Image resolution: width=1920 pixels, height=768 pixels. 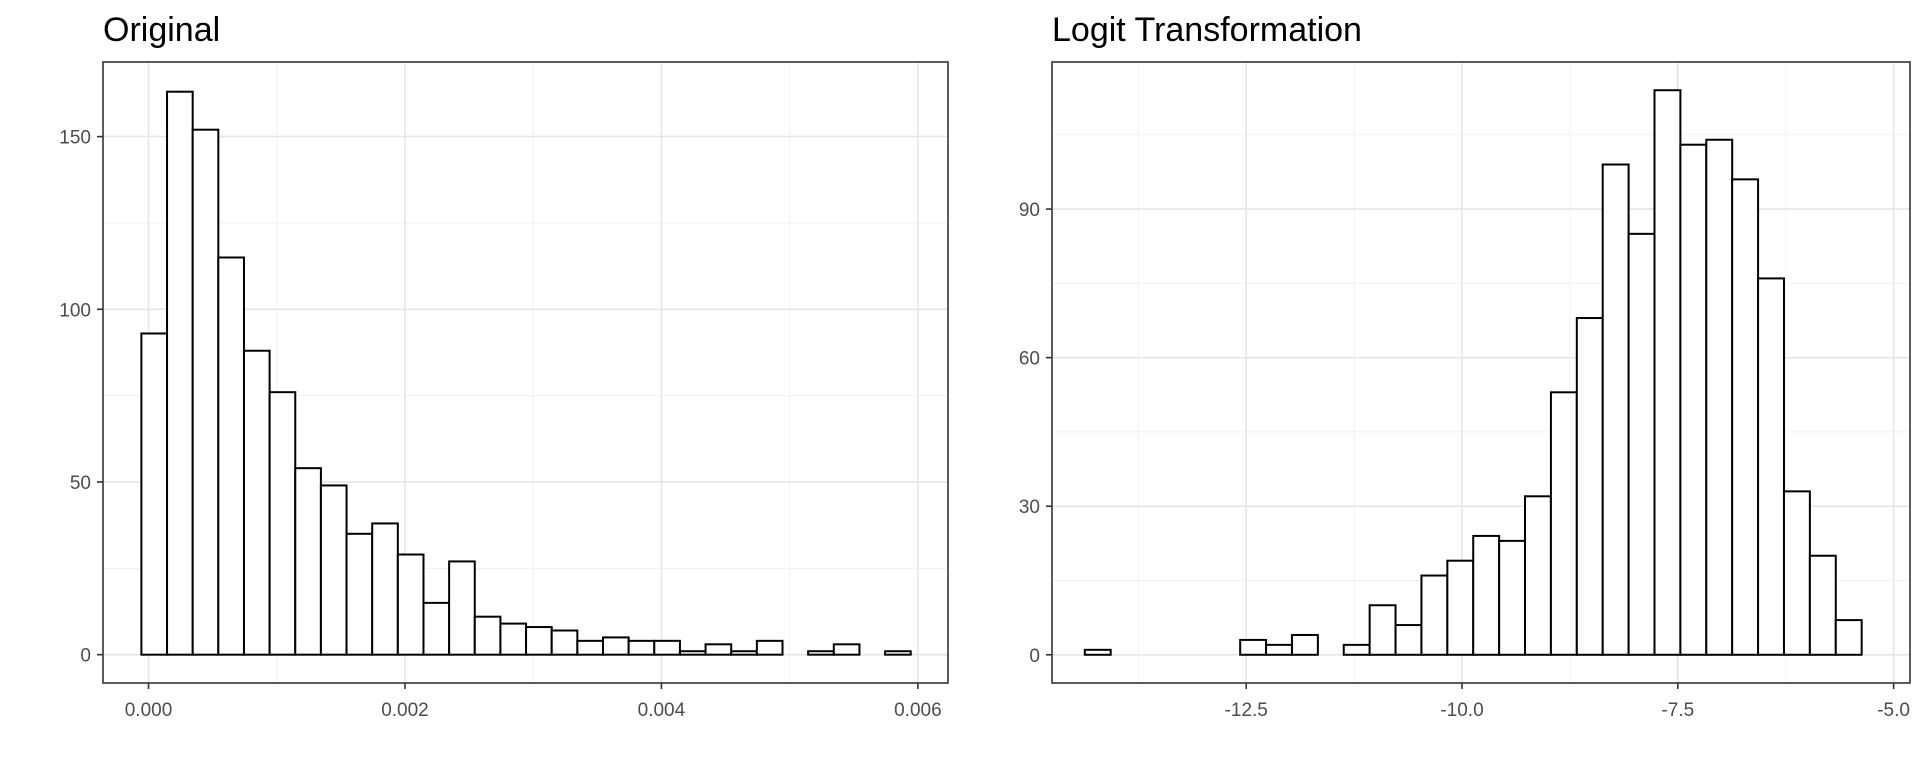 I want to click on x-tick-label: 0.000, so click(x=149, y=710).